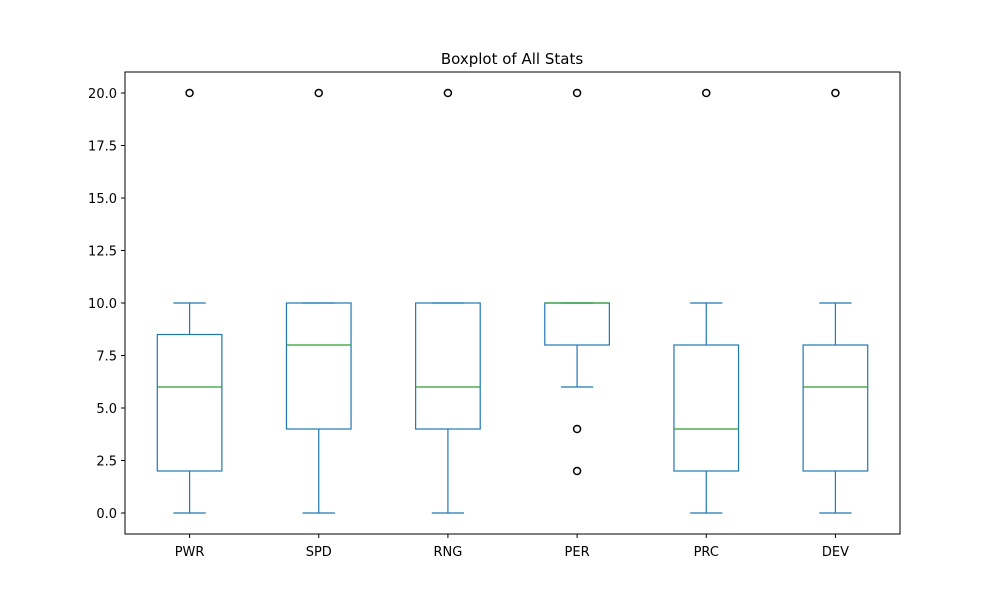  What do you see at coordinates (447, 552) in the screenshot?
I see `x-tick-label: RNG` at bounding box center [447, 552].